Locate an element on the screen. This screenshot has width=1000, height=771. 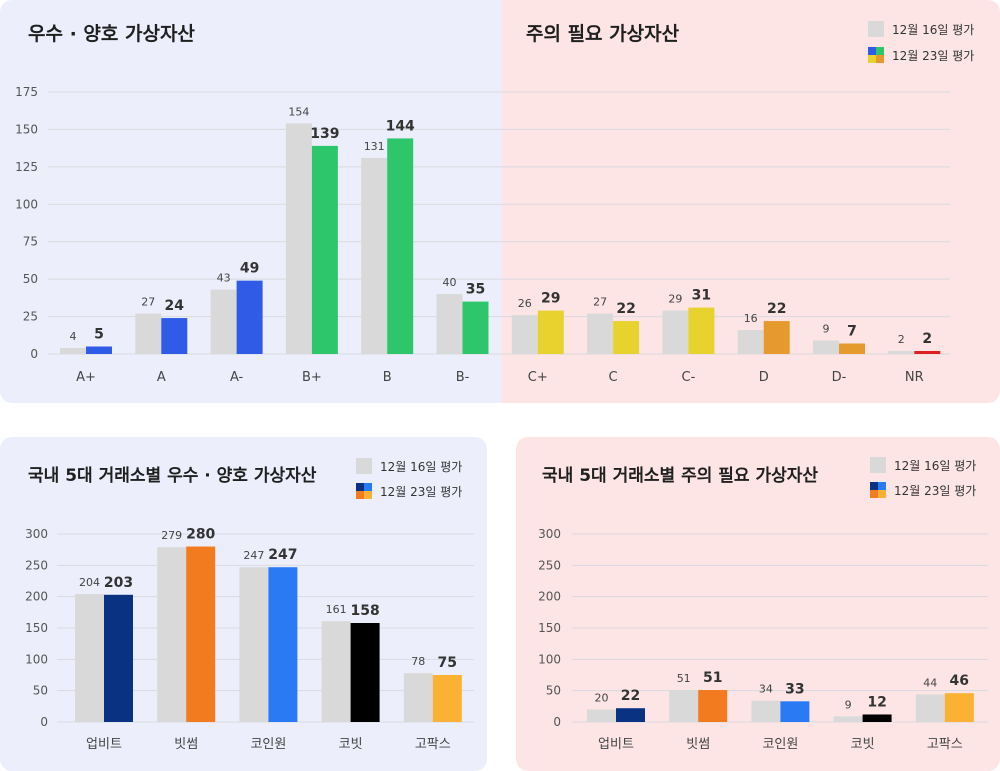
y-tick-label: 175 is located at coordinates (26, 92).